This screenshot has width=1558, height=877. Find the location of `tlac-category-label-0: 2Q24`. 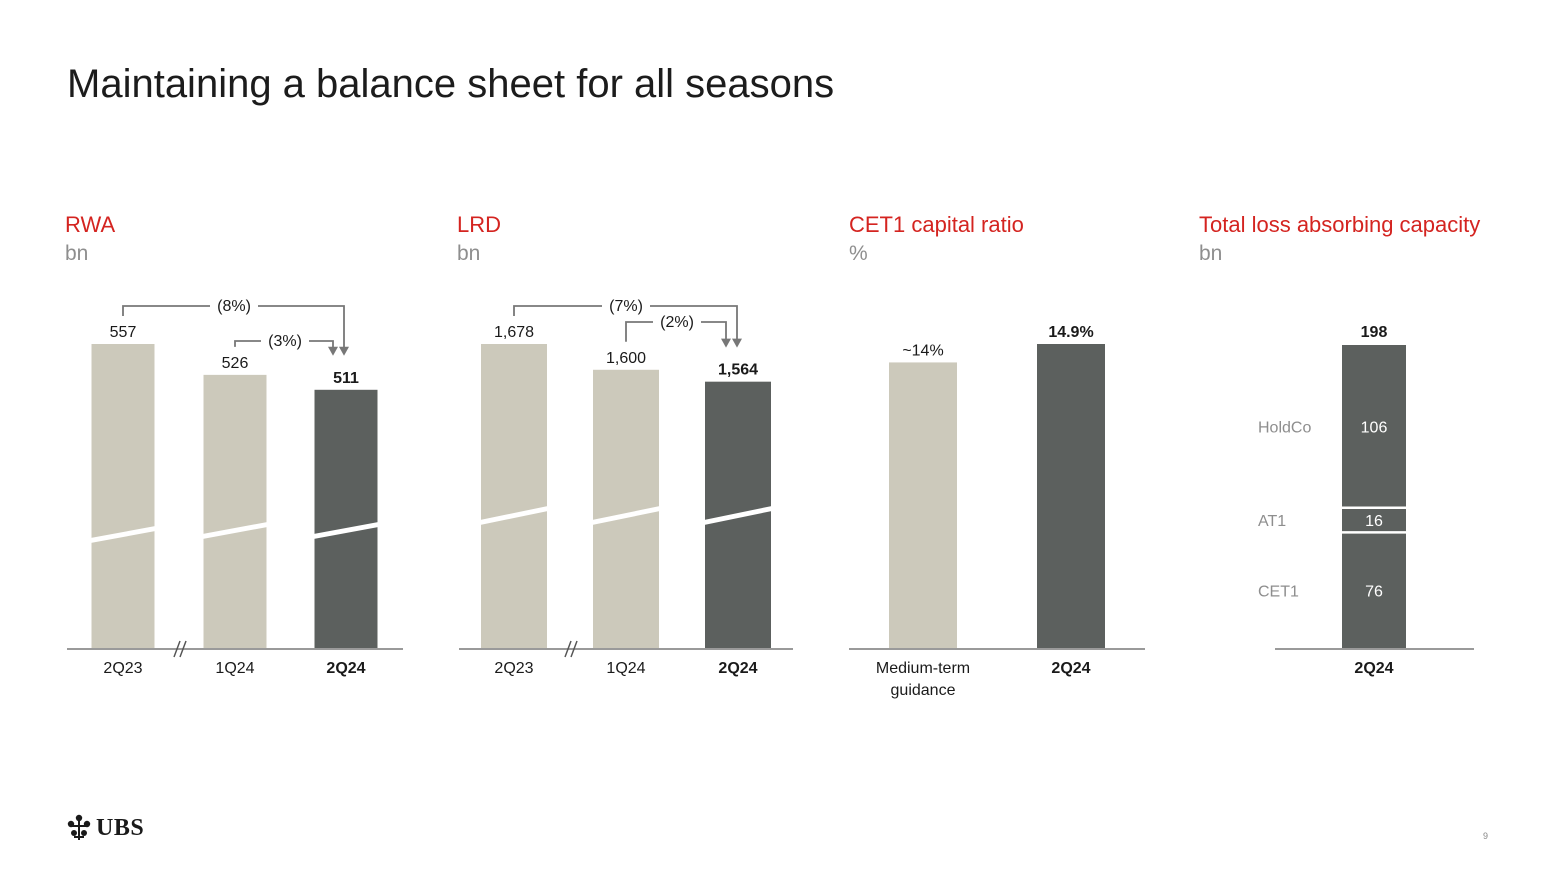

tlac-category-label-0: 2Q24 is located at coordinates (1373, 668).